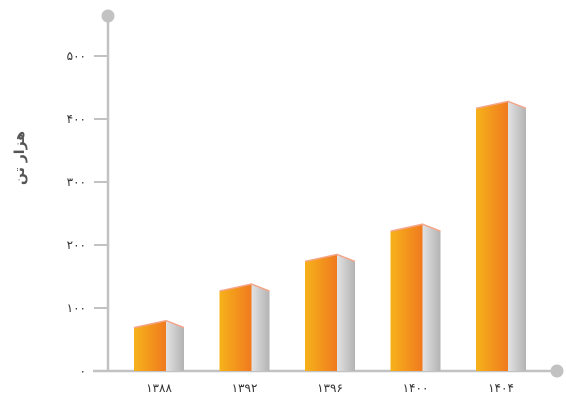 The width and height of the screenshot is (566, 398). What do you see at coordinates (557, 371) in the screenshot?
I see `x-axis-end-dot` at bounding box center [557, 371].